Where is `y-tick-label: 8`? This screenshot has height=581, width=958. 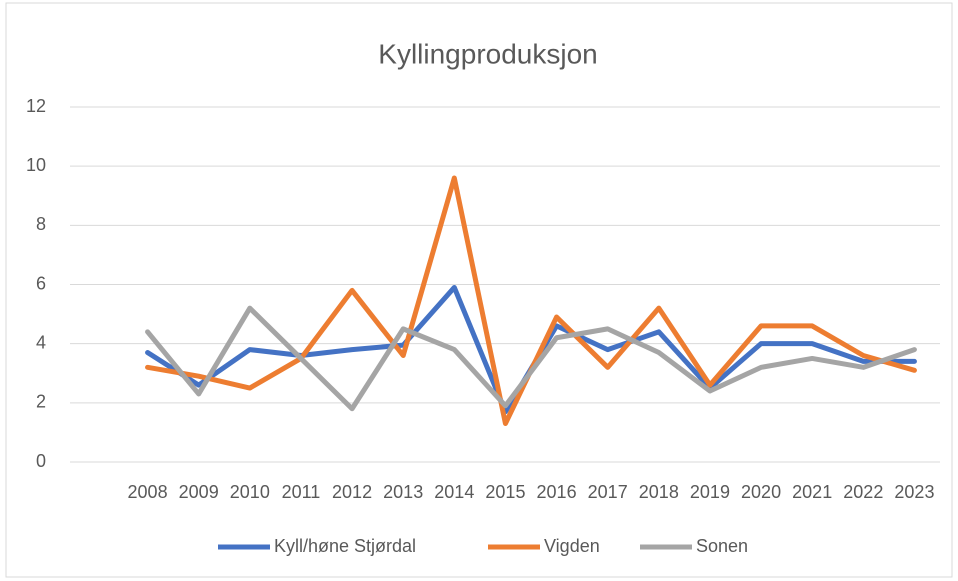 y-tick-label: 8 is located at coordinates (41, 224).